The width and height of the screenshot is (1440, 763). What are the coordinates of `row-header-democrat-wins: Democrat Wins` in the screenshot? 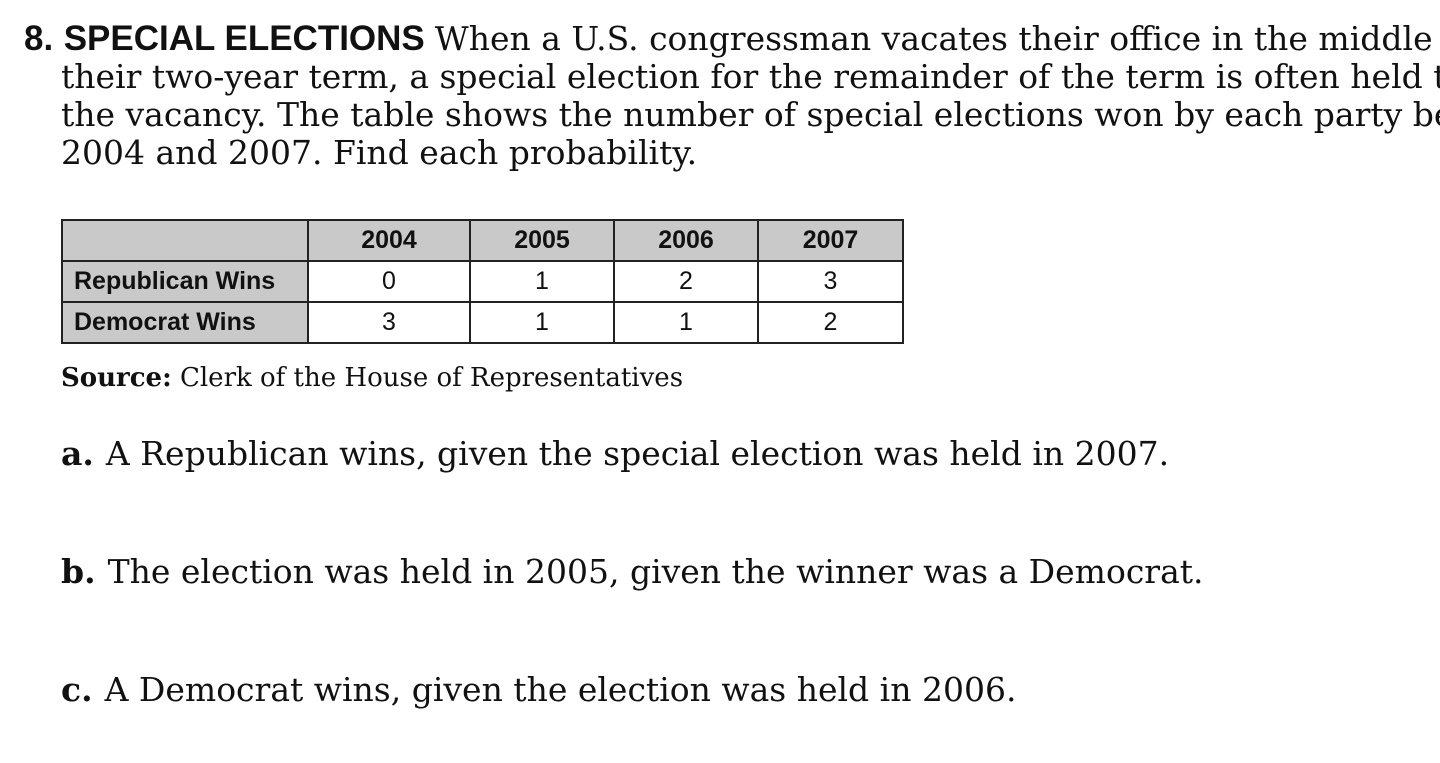 It's located at (185, 322).